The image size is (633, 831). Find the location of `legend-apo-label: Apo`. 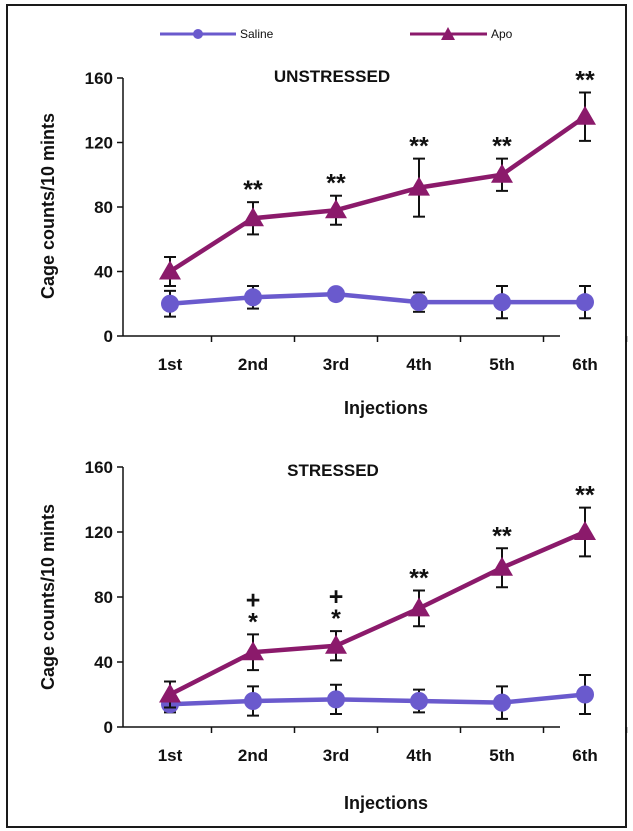

legend-apo-label: Apo is located at coordinates (502, 34).